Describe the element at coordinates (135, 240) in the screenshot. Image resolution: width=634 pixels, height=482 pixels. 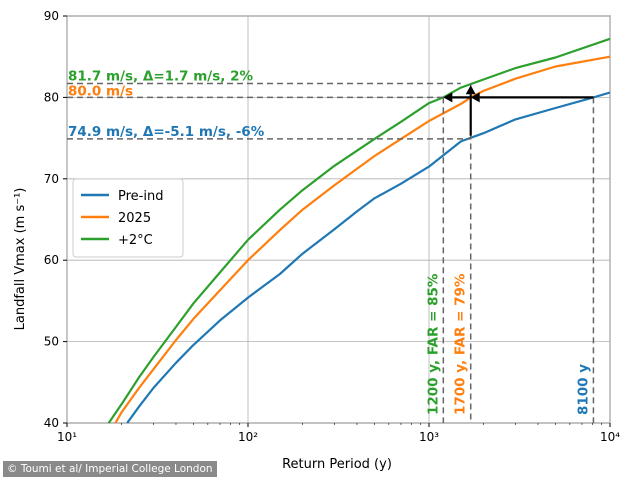
I see `legend-label: +2°C` at that location.